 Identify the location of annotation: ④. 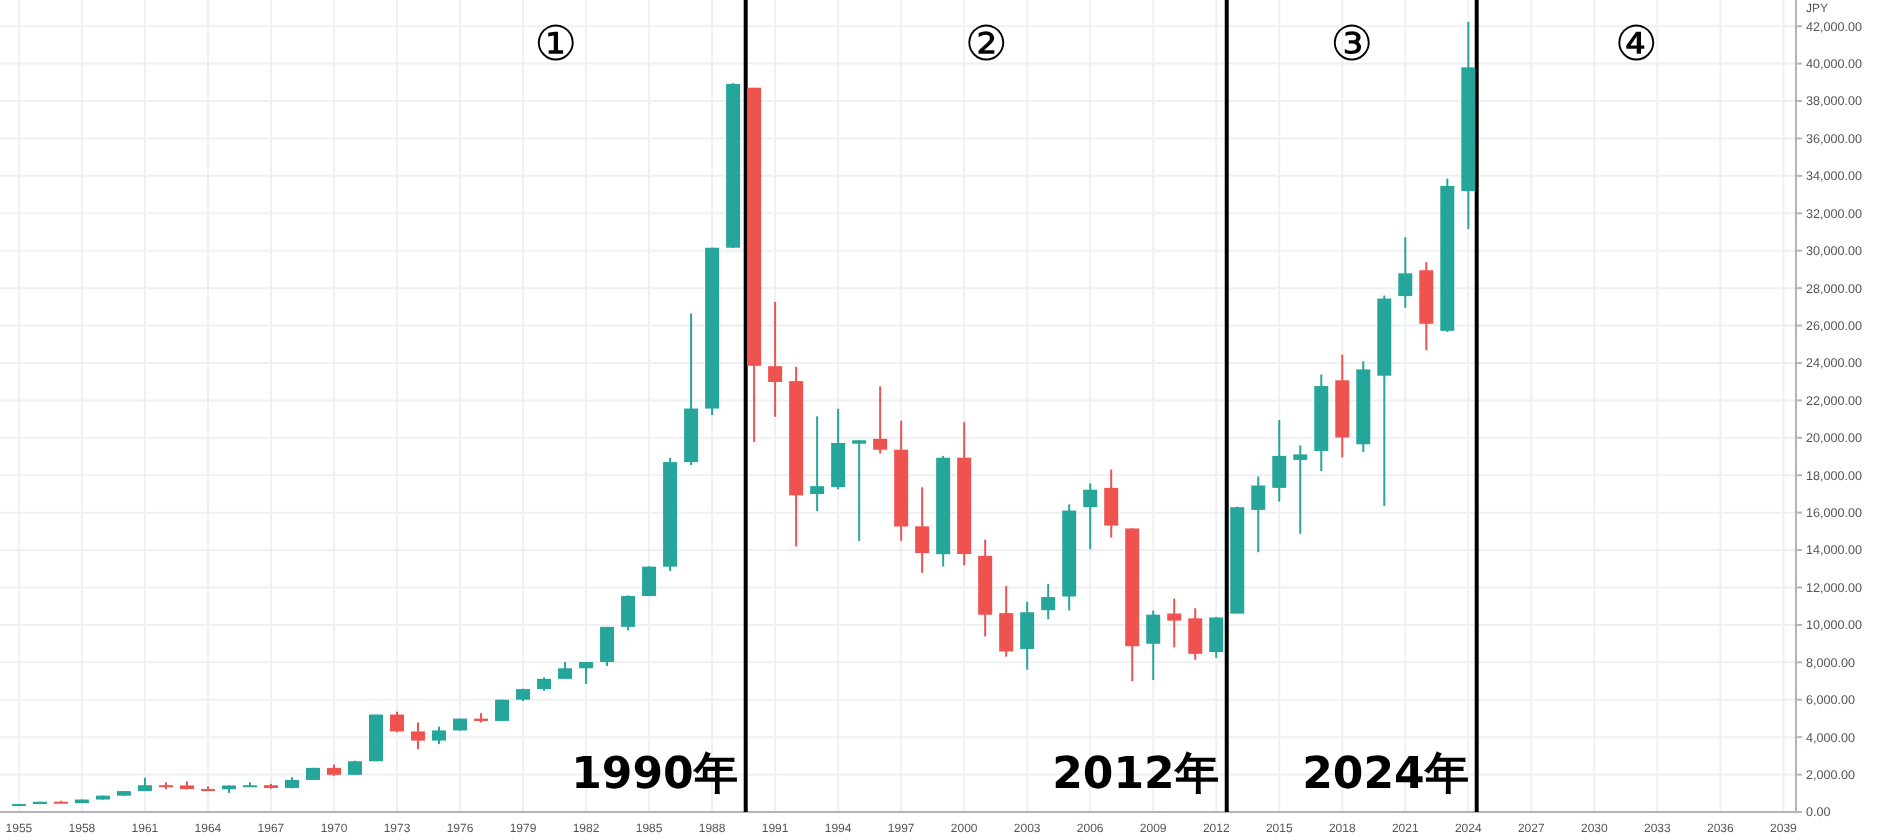
(1636, 44).